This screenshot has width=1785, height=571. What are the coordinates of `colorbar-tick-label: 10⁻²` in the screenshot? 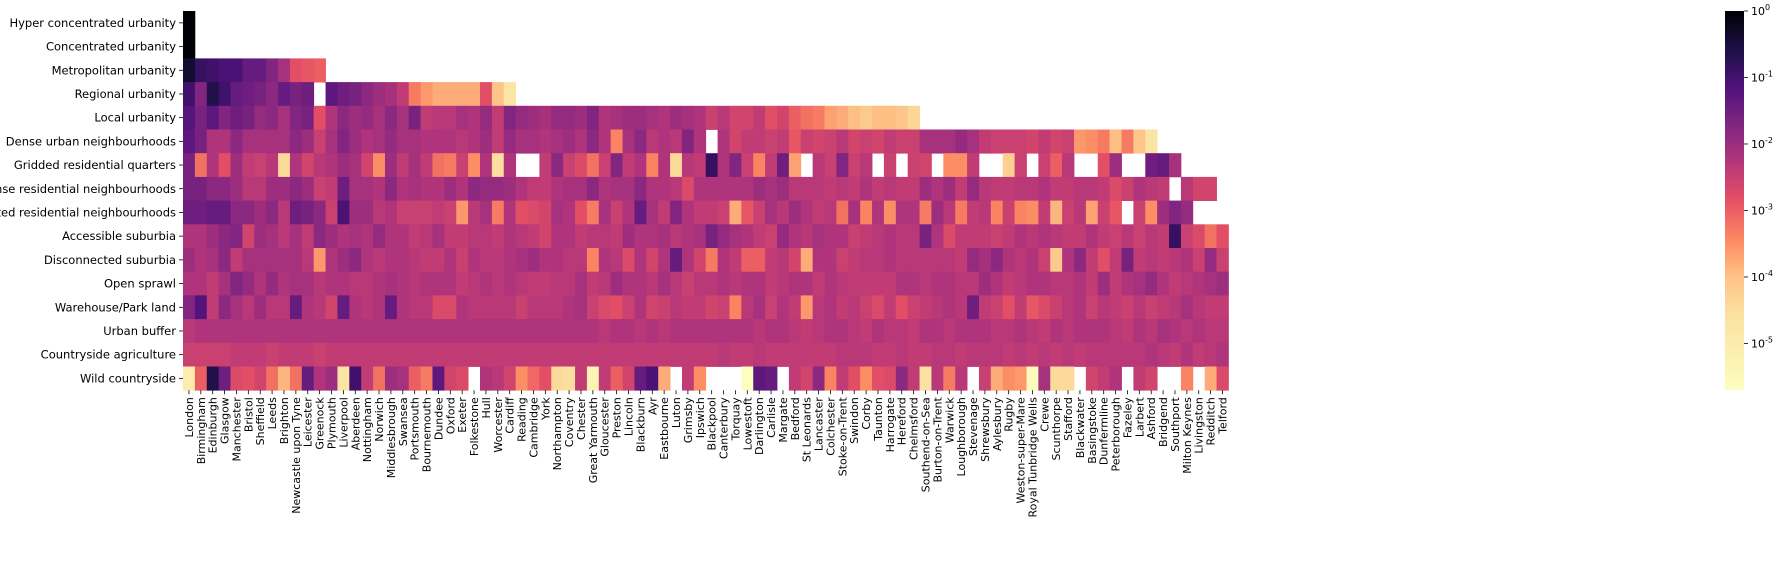 It's located at (1762, 143).